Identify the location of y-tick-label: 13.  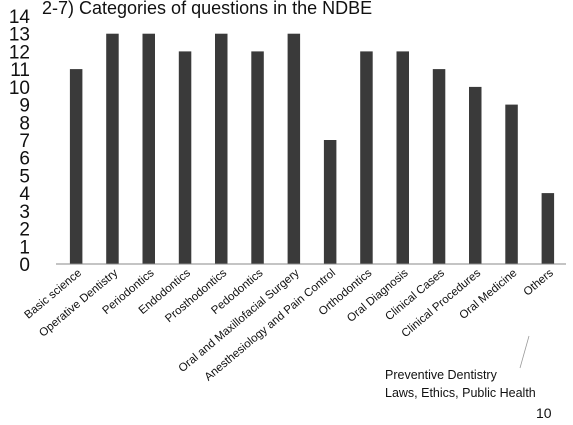
(19, 35).